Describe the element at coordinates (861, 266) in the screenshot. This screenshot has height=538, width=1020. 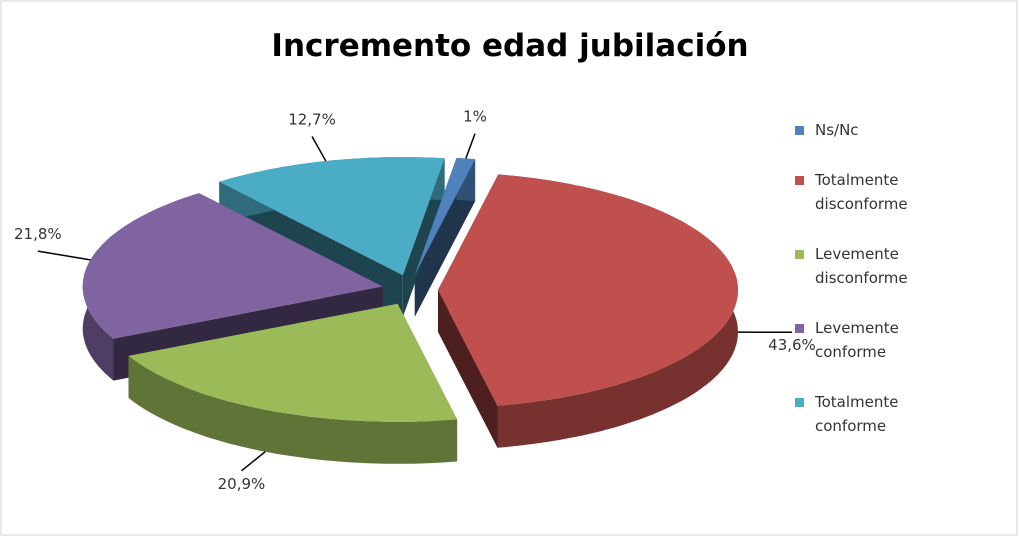
I see `legend-label: Levemente disconforme` at that location.